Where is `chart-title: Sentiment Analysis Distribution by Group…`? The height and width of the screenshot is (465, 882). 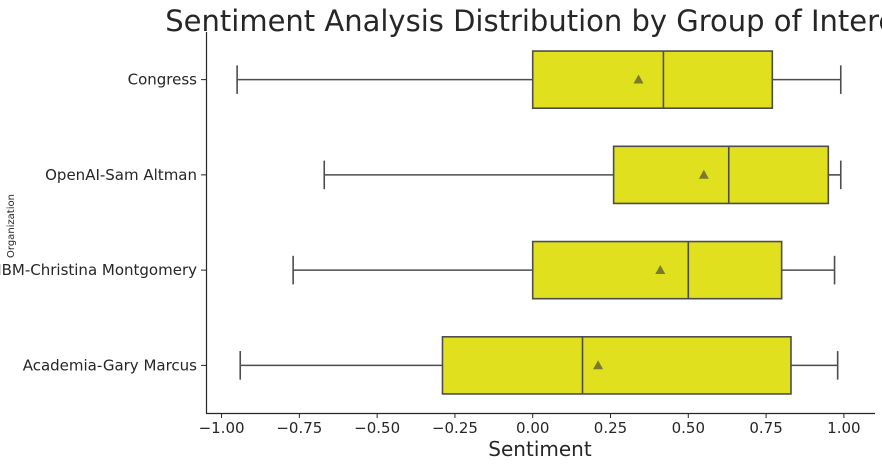 chart-title: Sentiment Analysis Distribution by Group… is located at coordinates (523, 21).